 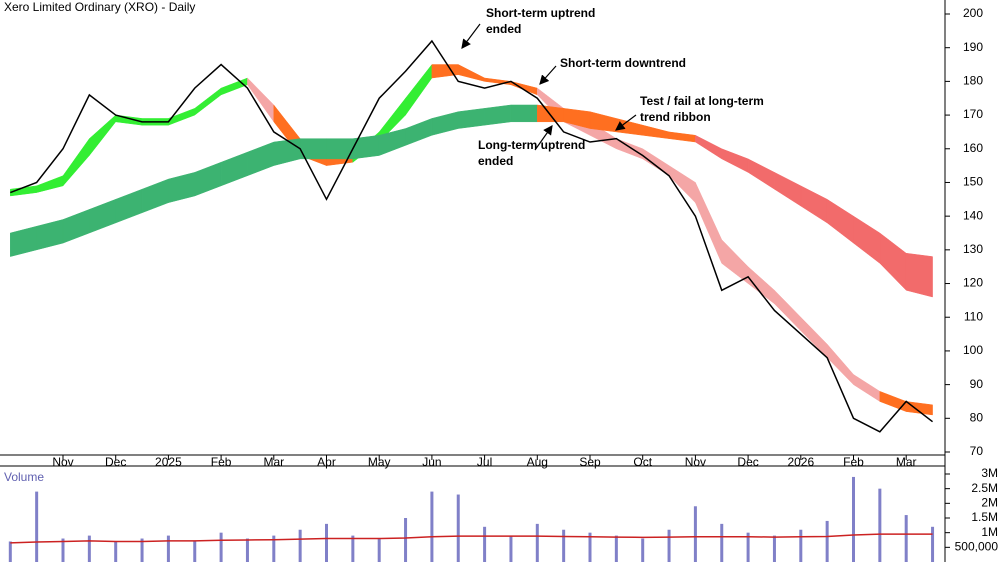 I want to click on y-tick-label: 1.5M, so click(x=984, y=517).